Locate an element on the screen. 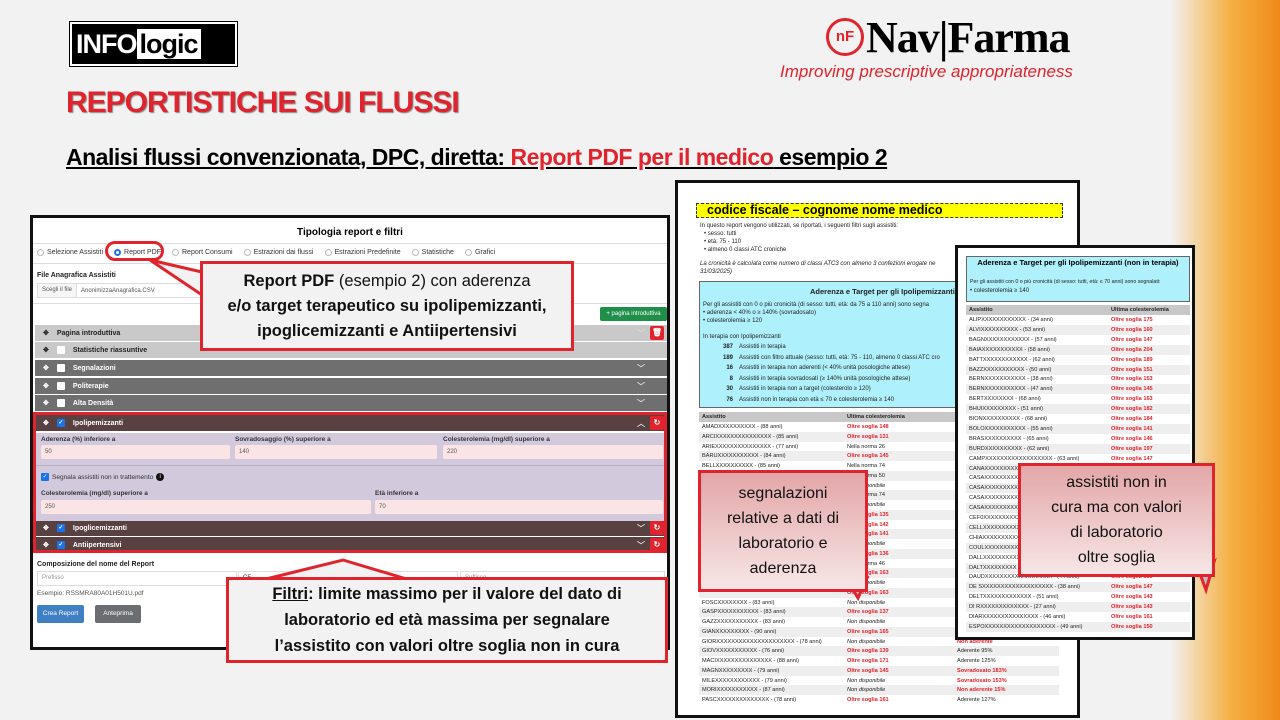  box-bullet: • colesterolemia ≥ 140 is located at coordinates (1000, 291).